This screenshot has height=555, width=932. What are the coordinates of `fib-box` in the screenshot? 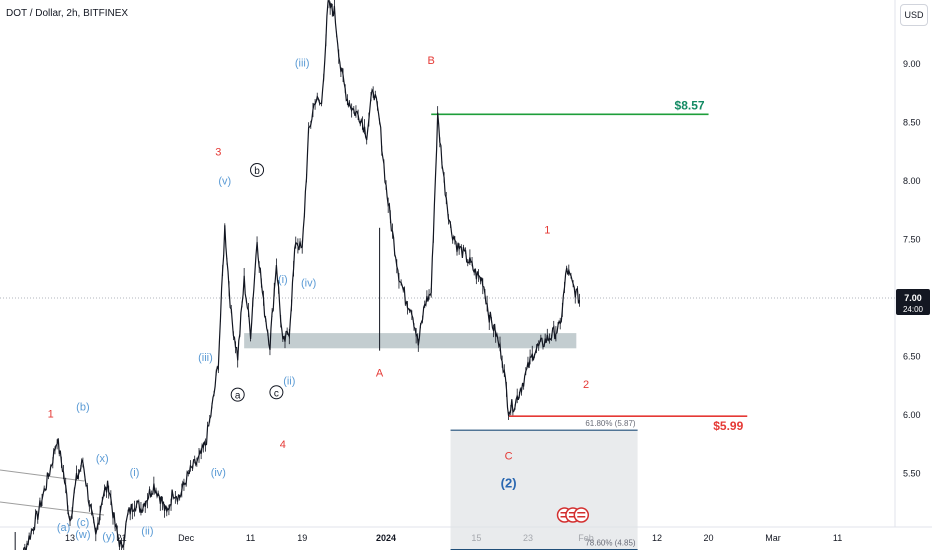 It's located at (544, 490).